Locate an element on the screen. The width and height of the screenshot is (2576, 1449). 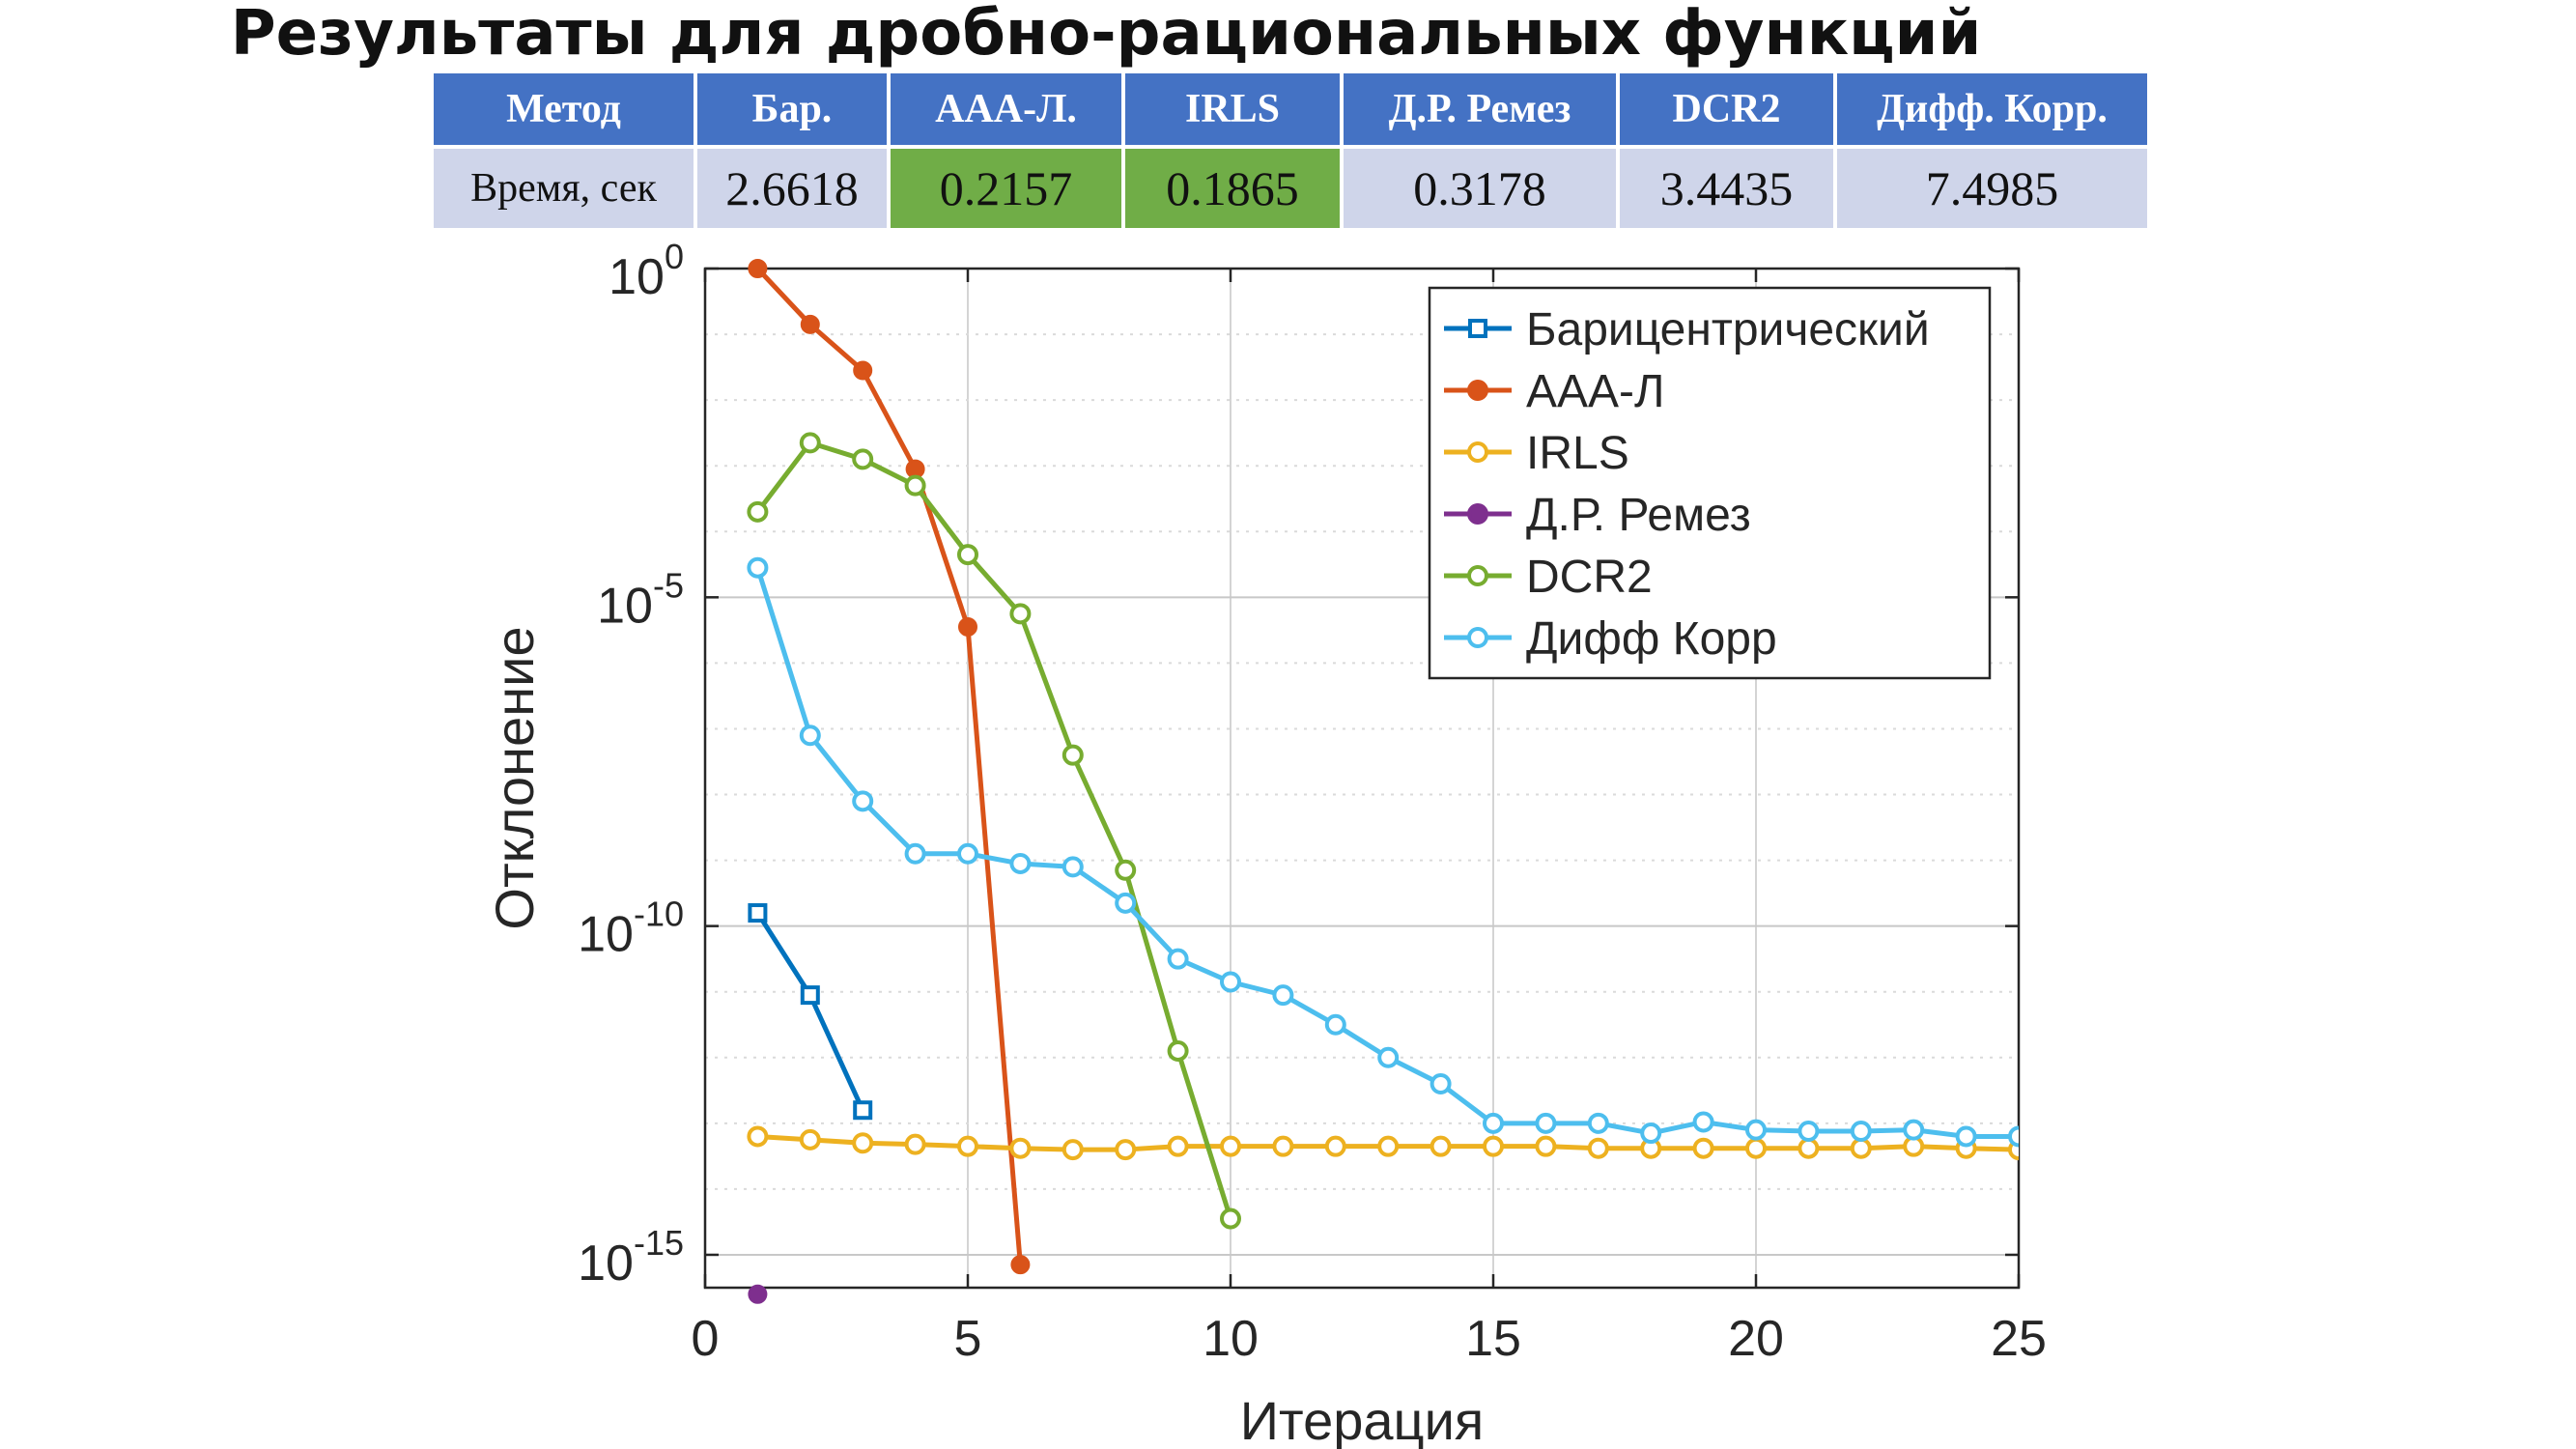
legend-label: IRLS is located at coordinates (1577, 453).